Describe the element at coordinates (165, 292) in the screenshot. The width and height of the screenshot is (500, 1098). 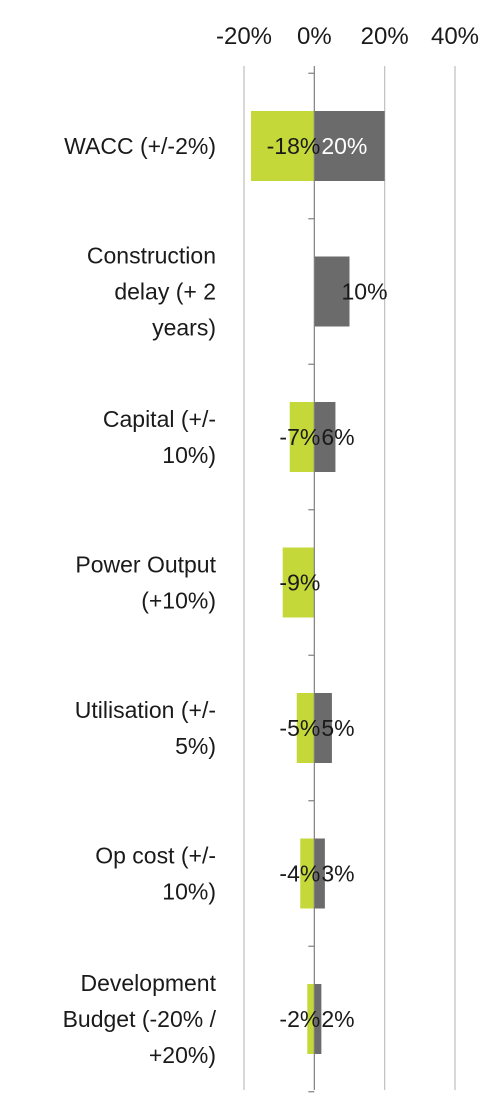
I see `category-label-line: delay (+ 2` at that location.